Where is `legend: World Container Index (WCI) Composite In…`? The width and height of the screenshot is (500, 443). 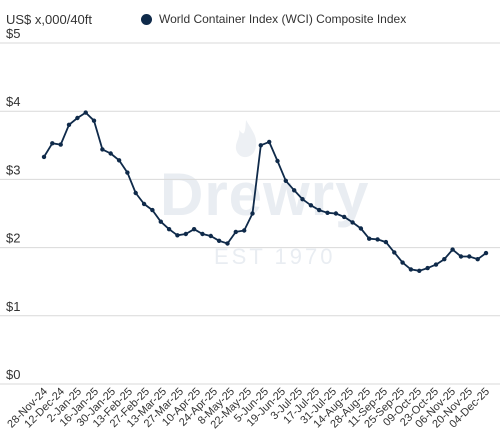 legend: World Container Index (WCI) Composite In… is located at coordinates (273, 19).